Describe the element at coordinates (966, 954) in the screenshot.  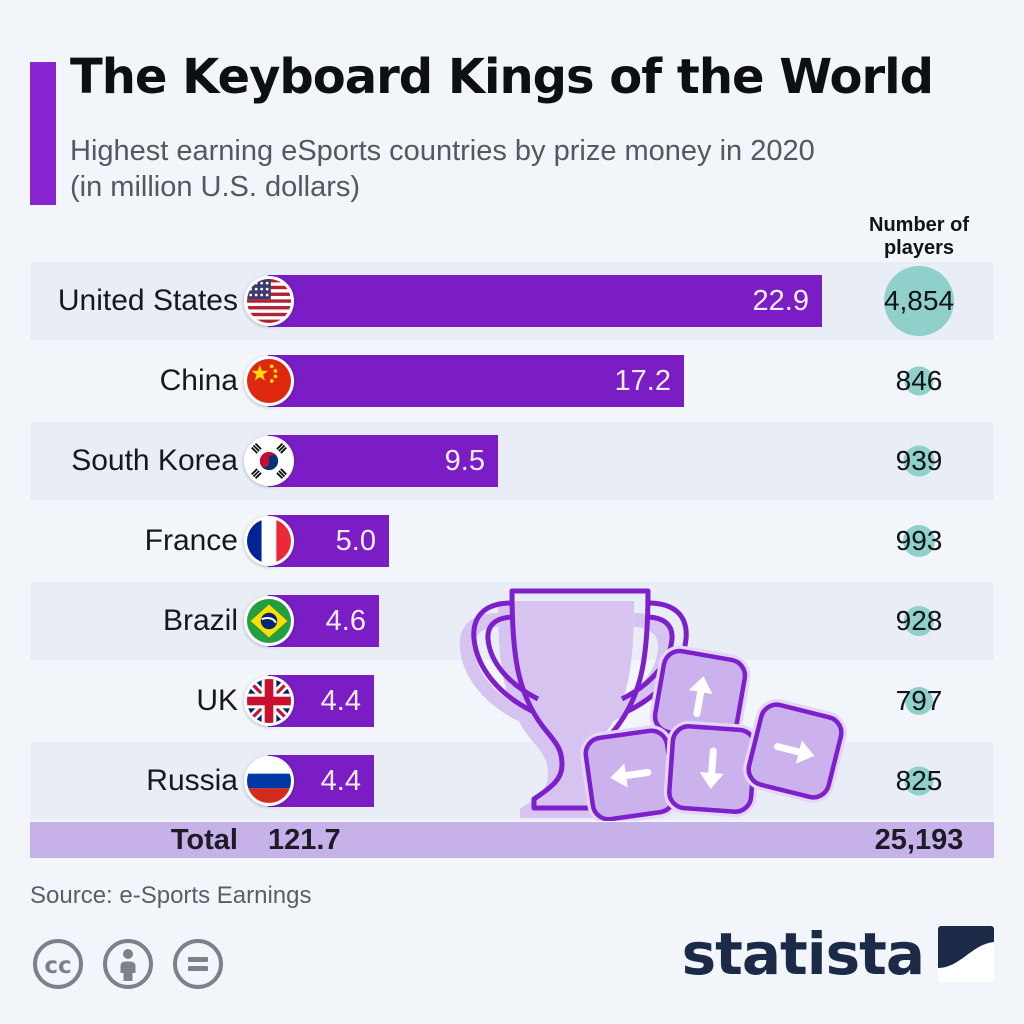
I see `statista-logo-icon` at that location.